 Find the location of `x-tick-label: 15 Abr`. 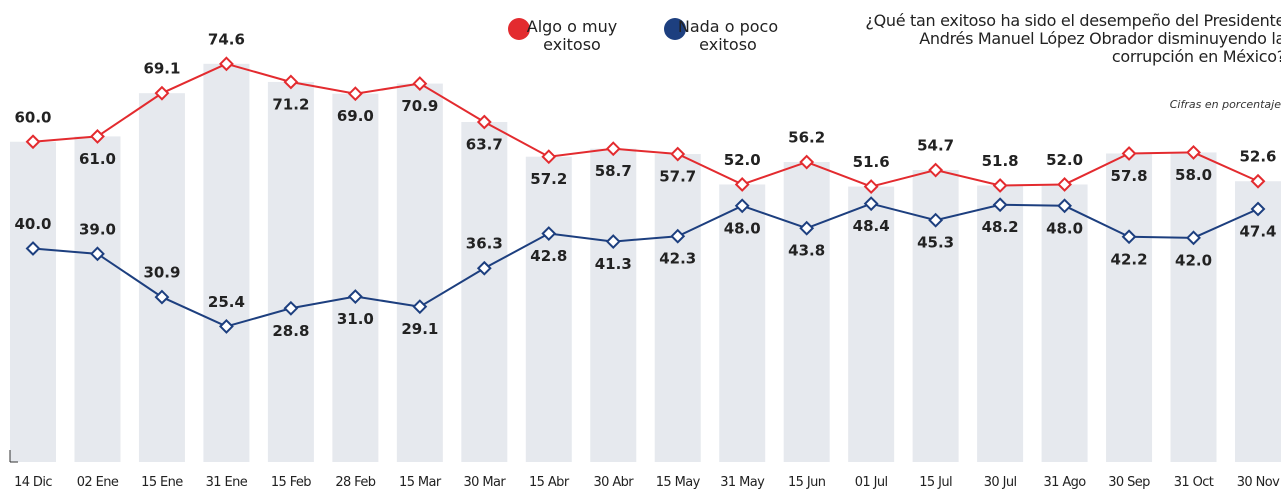

x-tick-label: 15 Abr is located at coordinates (549, 482).